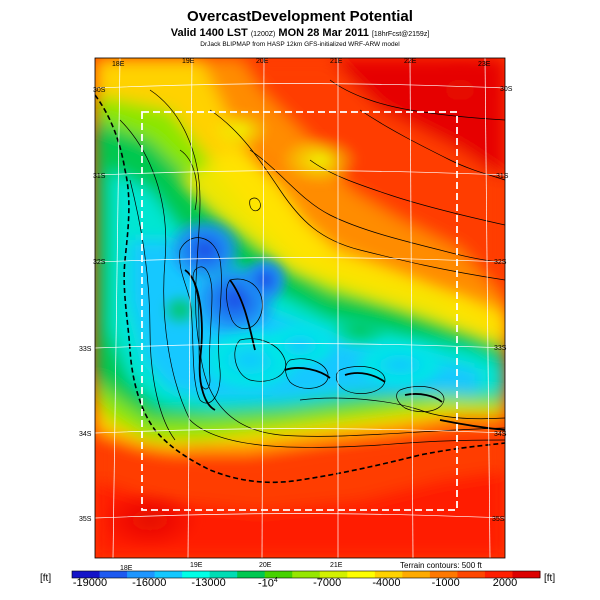  Describe the element at coordinates (550, 578) in the screenshot. I see `colorbar-unit-right: [ft]` at that location.